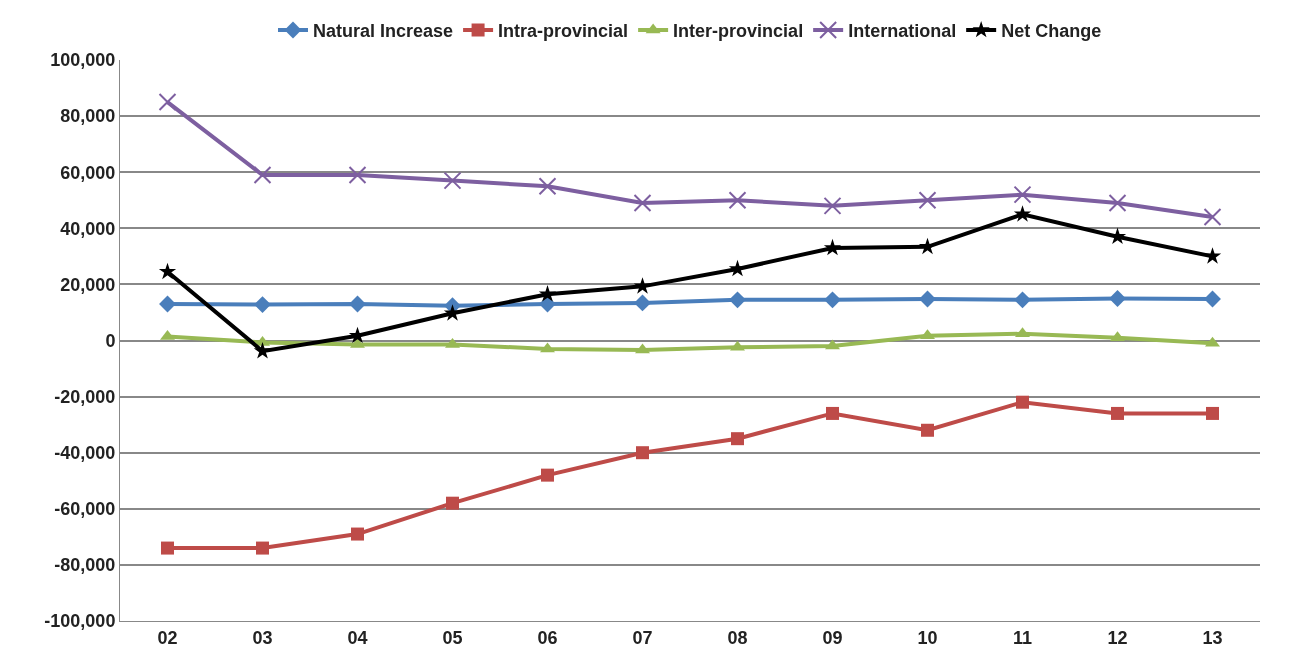 This screenshot has height=671, width=1300. I want to click on x-tick-label: 05, so click(452, 637).